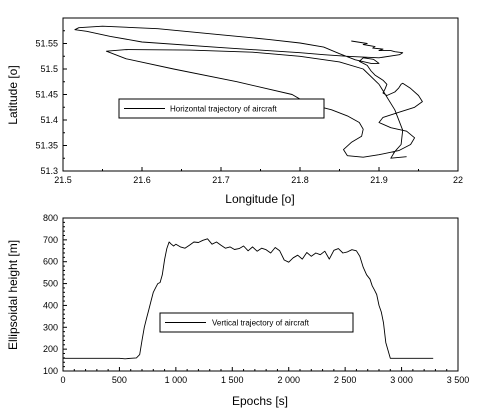 The height and width of the screenshot is (414, 478). What do you see at coordinates (50, 349) in the screenshot?
I see `y-tick-label-bottom: 200` at bounding box center [50, 349].